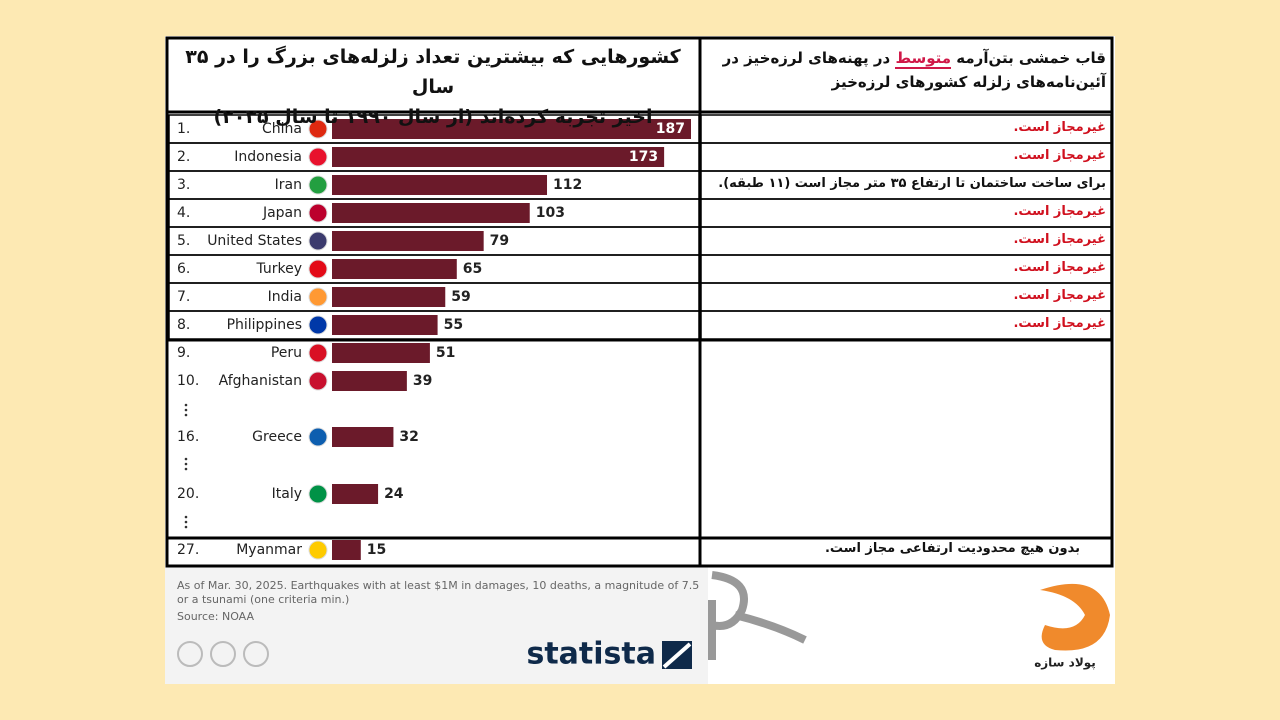 This screenshot has height=720, width=1280. What do you see at coordinates (968, 82) in the screenshot?
I see `side-header-line: آئین‌نامه‌های زلزله کشورهای لرزه‌خیز` at bounding box center [968, 82].